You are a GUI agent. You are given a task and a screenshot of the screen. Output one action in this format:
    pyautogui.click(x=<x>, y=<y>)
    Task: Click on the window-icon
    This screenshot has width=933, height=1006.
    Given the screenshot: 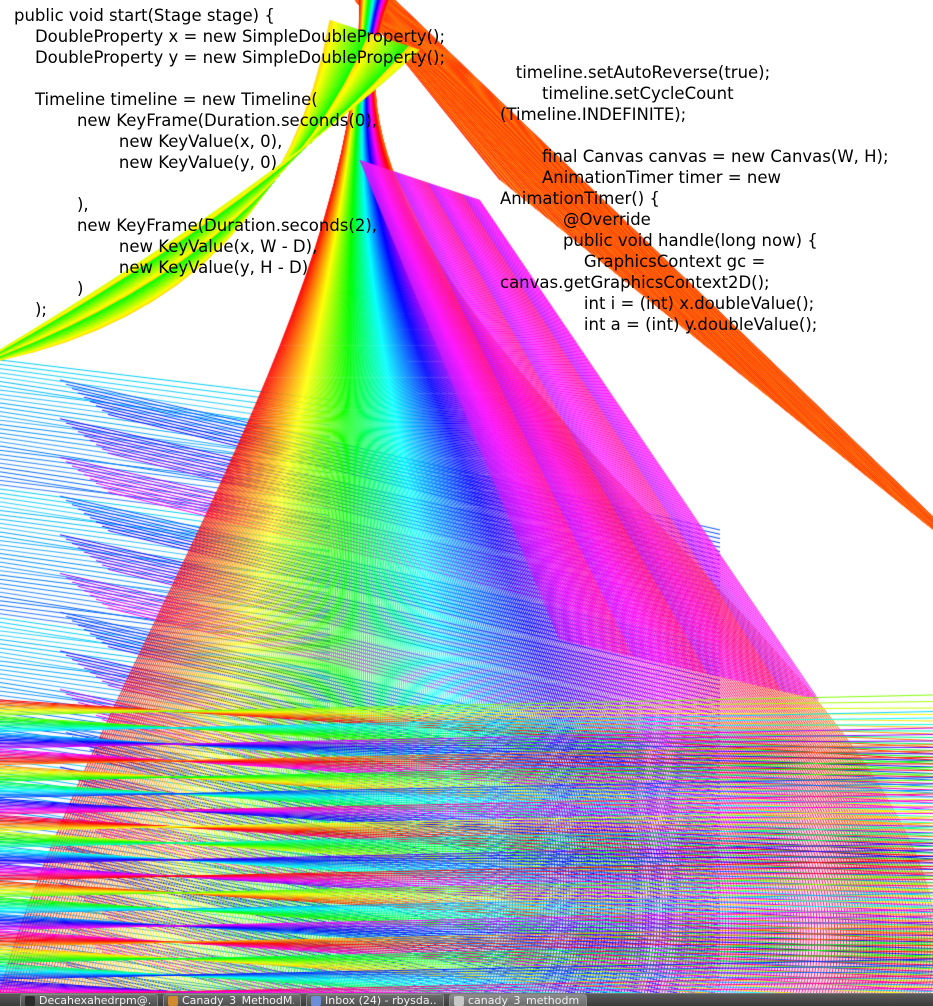 What is the action you would take?
    pyautogui.click(x=459, y=1001)
    